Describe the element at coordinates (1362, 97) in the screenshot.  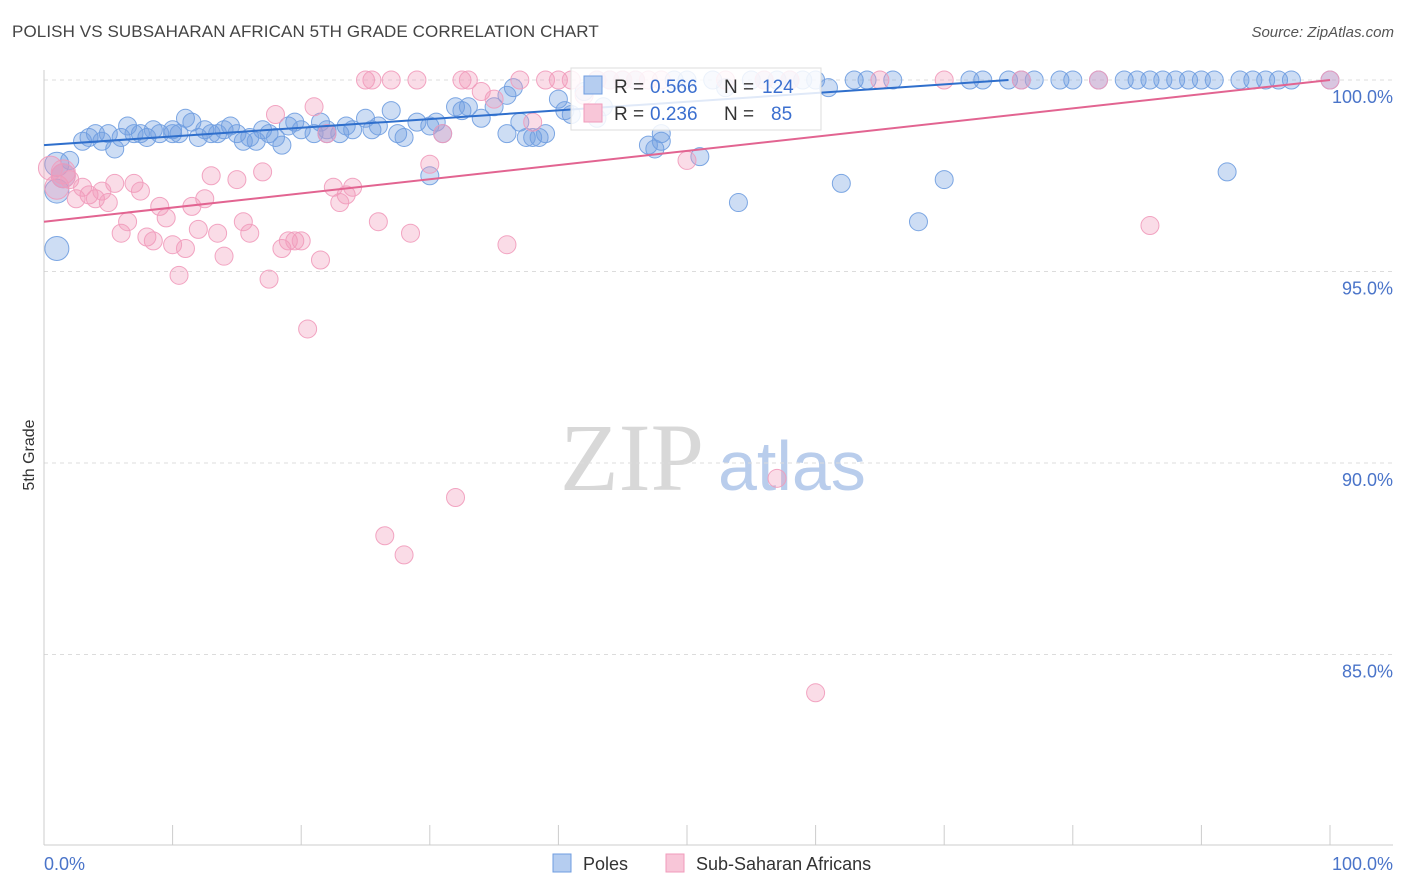
I see `y-tick-label-0: 100.0%` at that location.